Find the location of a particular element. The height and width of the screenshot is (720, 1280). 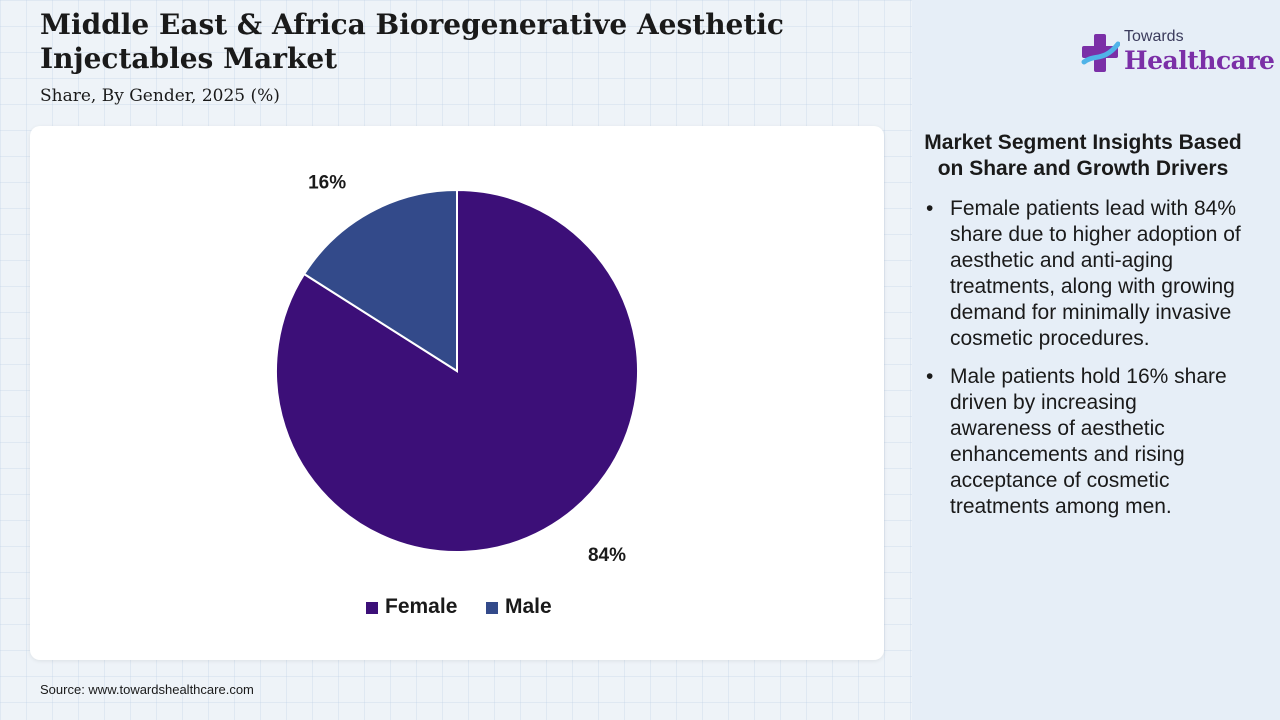

legend-item-female: Female is located at coordinates (411, 606).